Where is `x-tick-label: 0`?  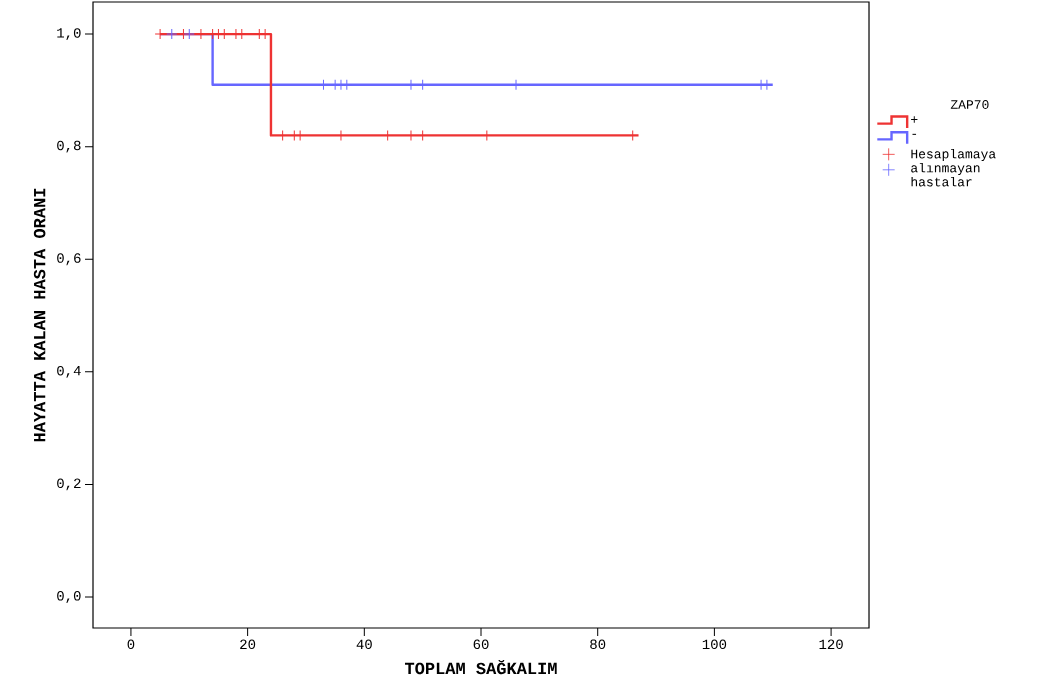
x-tick-label: 0 is located at coordinates (131, 644).